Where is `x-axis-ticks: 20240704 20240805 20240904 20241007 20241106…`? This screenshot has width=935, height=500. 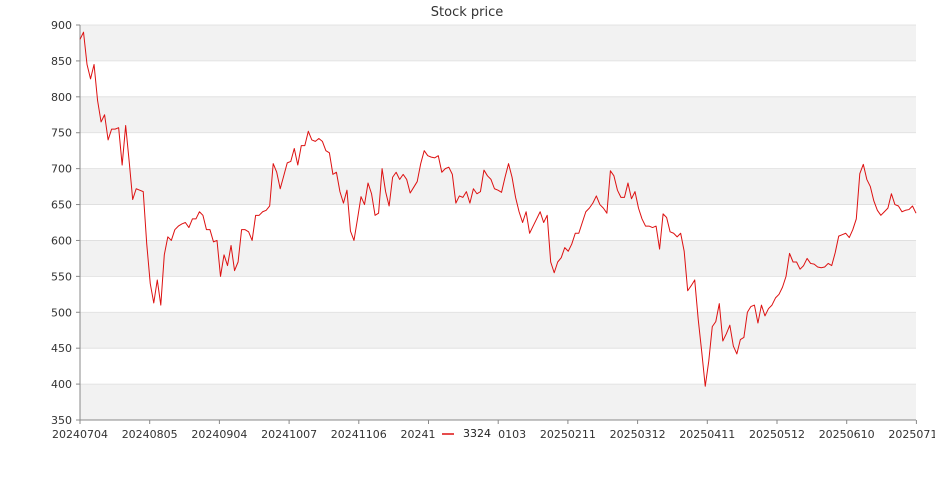 x-axis-ticks: 20240704 20240805 20240904 20241007 20241106… is located at coordinates (493, 430).